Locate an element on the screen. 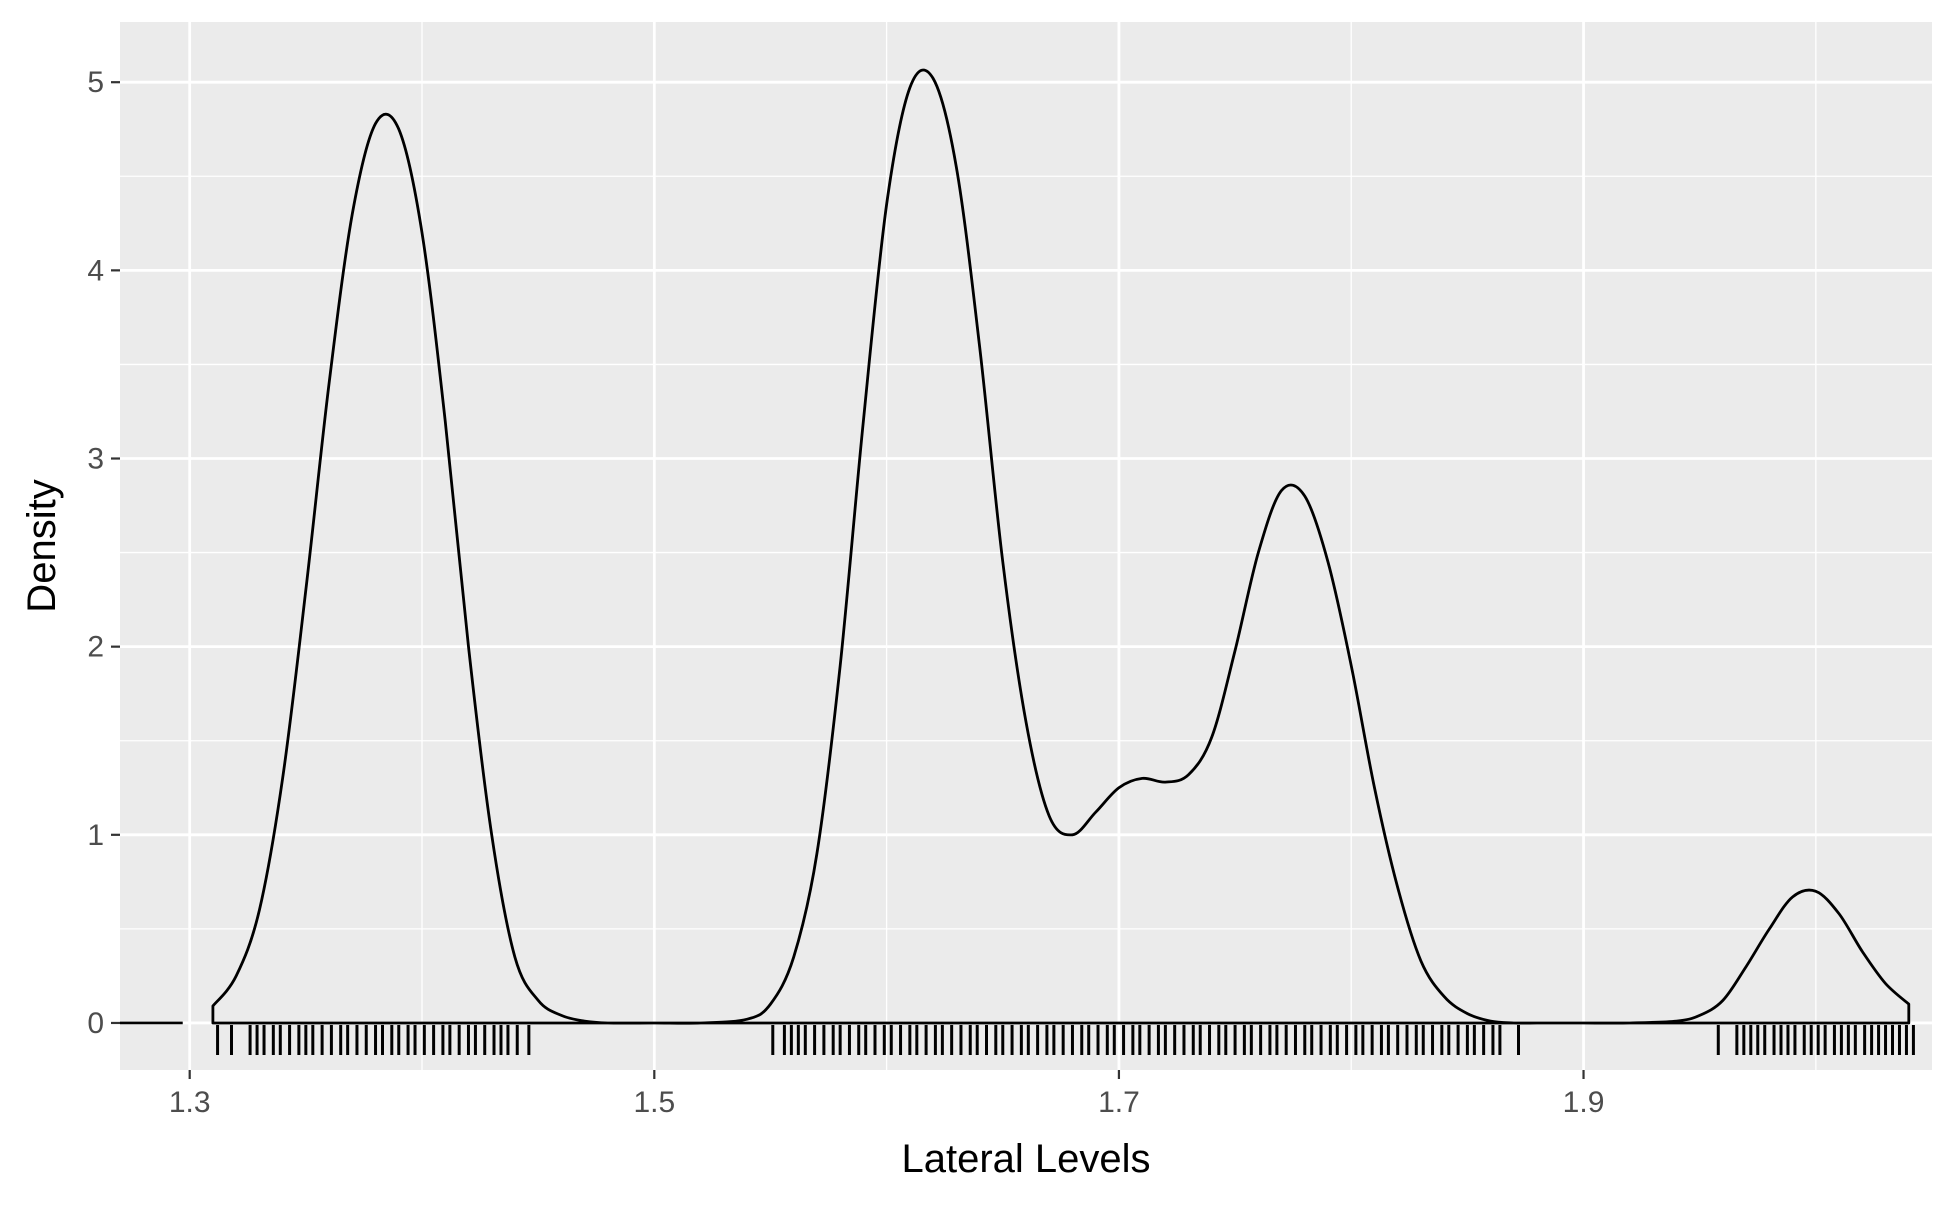  x-tick-label: 1.7 is located at coordinates (1119, 1102).